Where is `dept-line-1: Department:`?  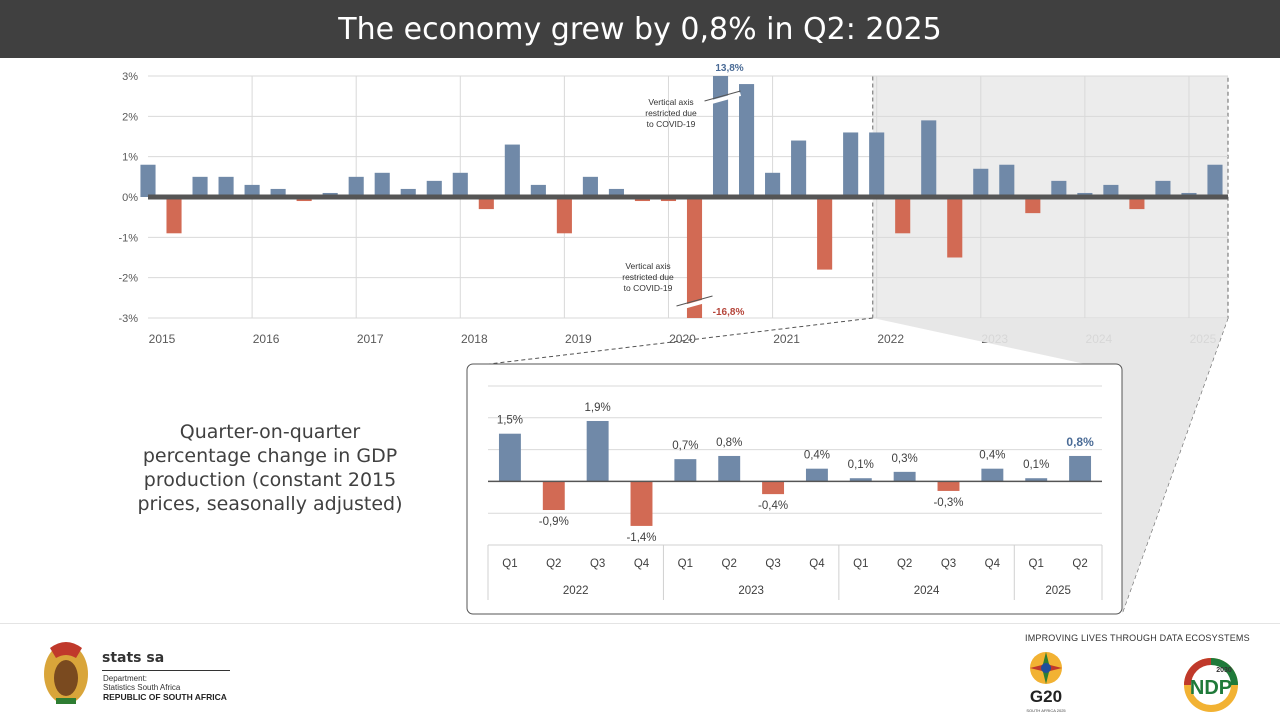 dept-line-1: Department: is located at coordinates (125, 678).